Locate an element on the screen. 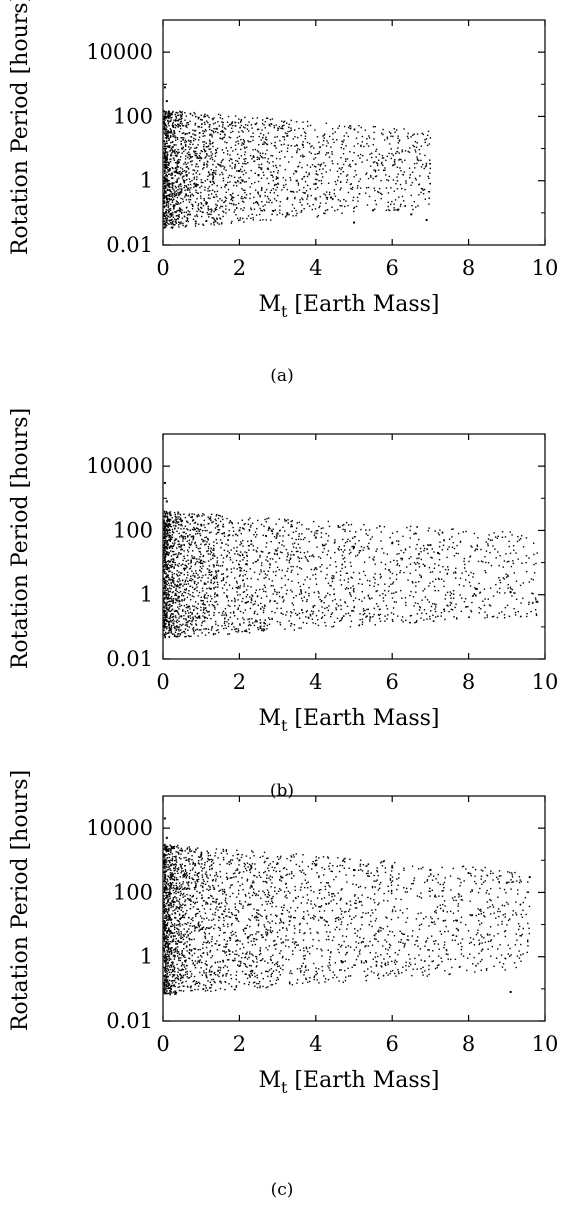 This screenshot has height=1213, width=564. point-b-1904 is located at coordinates (168, 621).